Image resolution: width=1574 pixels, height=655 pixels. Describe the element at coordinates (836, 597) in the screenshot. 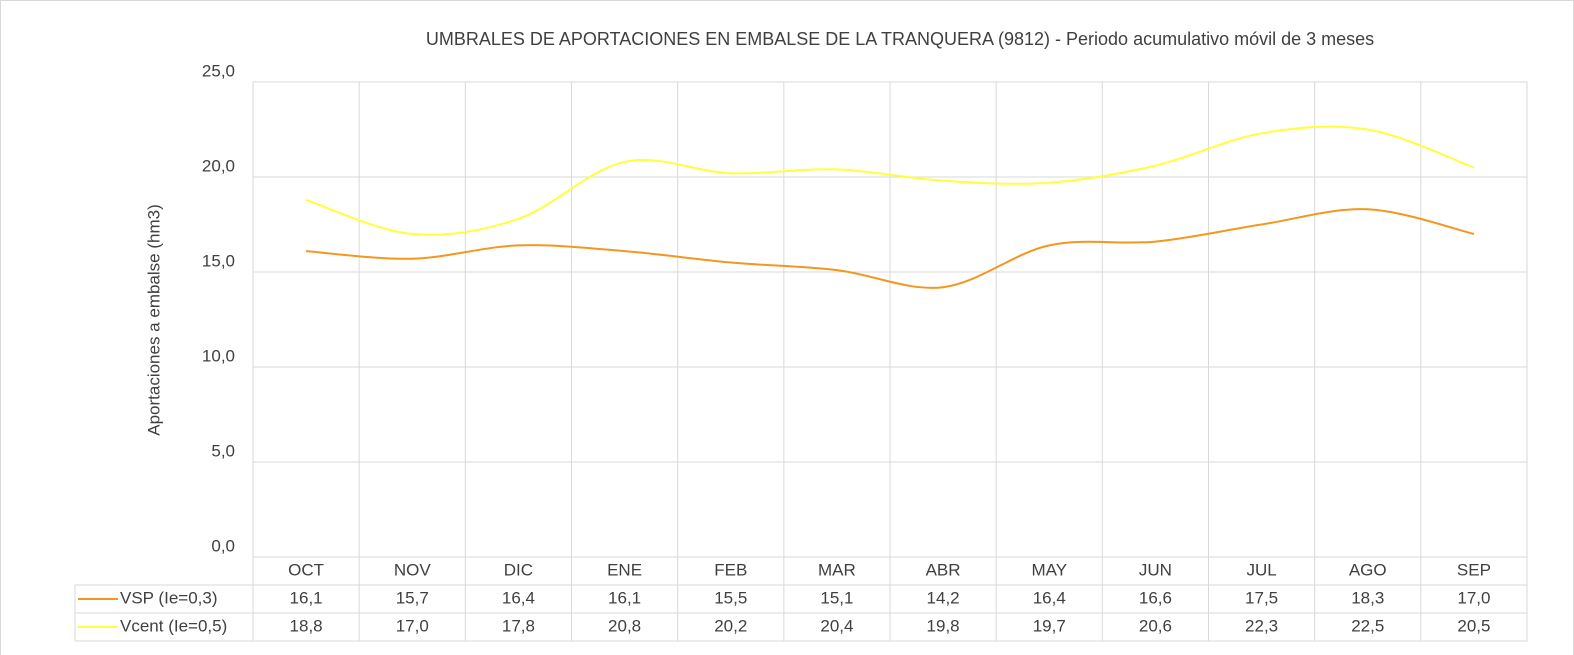

I see `table-value: 15,1` at that location.